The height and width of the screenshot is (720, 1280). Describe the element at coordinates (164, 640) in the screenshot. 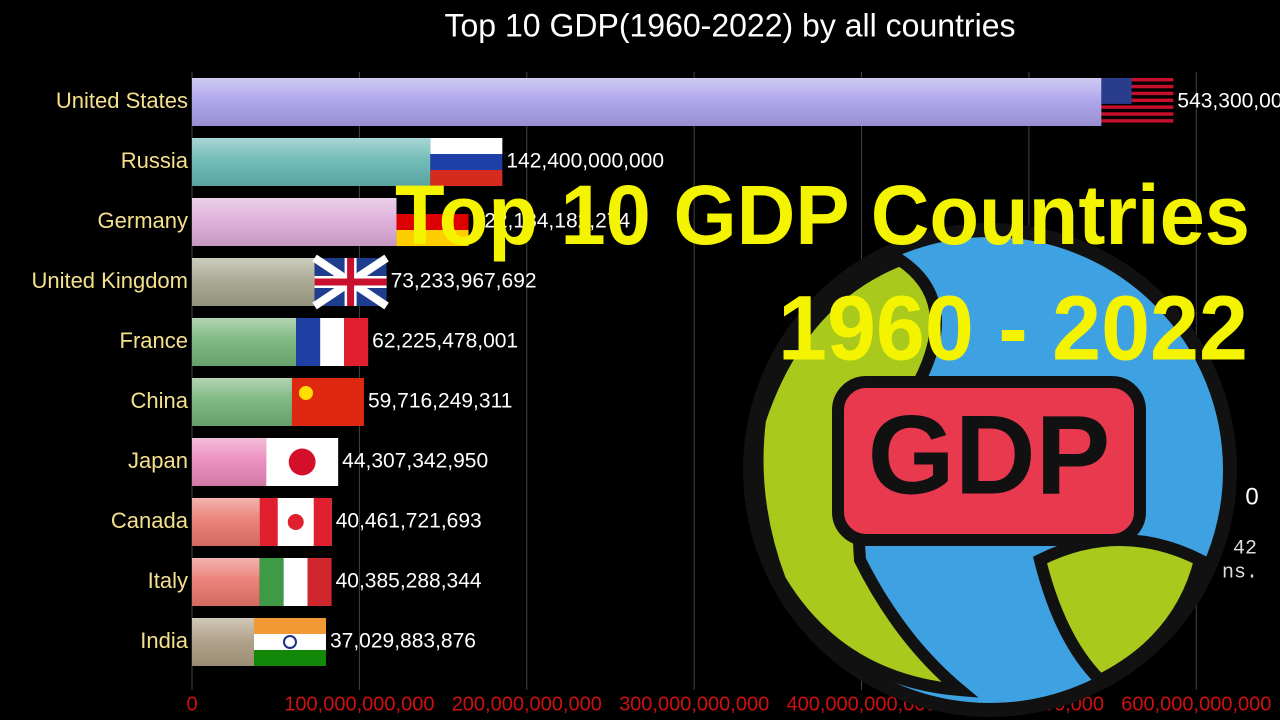

I see `category-label: India` at that location.